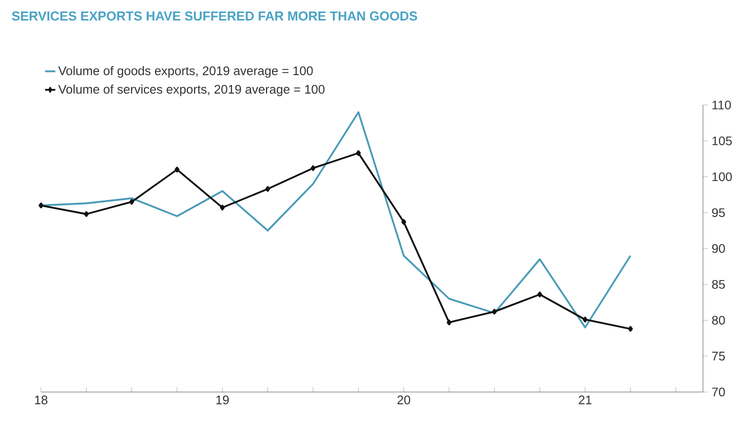 The width and height of the screenshot is (733, 421). Describe the element at coordinates (722, 141) in the screenshot. I see `y-tick-label: 105` at that location.